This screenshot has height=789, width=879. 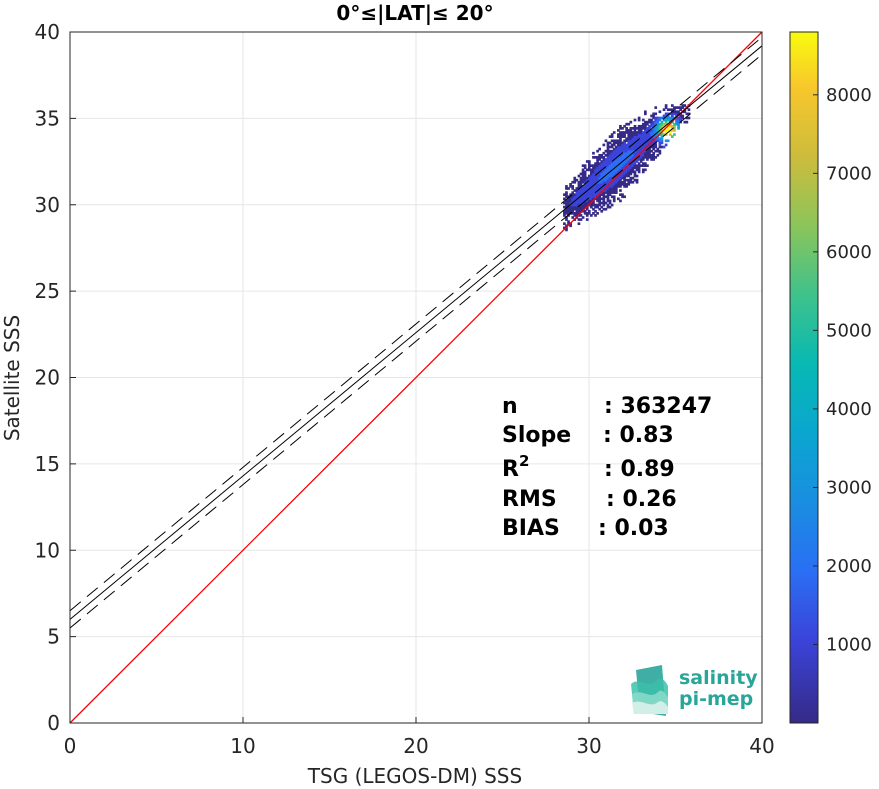 What do you see at coordinates (415, 746) in the screenshot?
I see `x-tick-label: 20` at bounding box center [415, 746].